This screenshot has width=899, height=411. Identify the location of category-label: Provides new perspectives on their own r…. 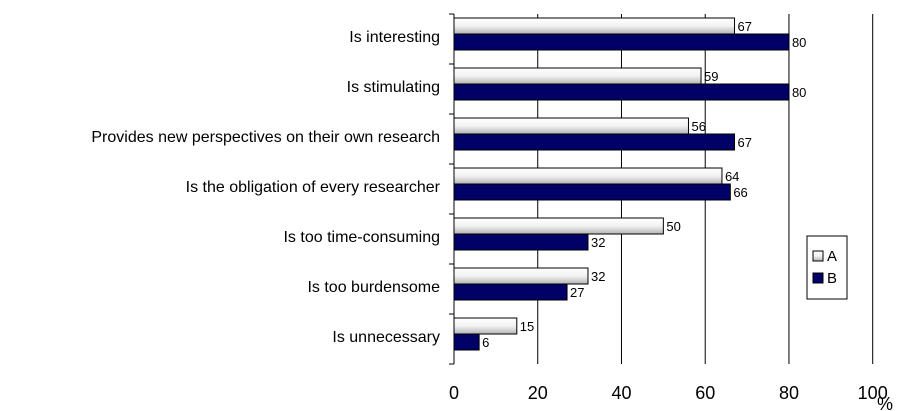
(265, 137).